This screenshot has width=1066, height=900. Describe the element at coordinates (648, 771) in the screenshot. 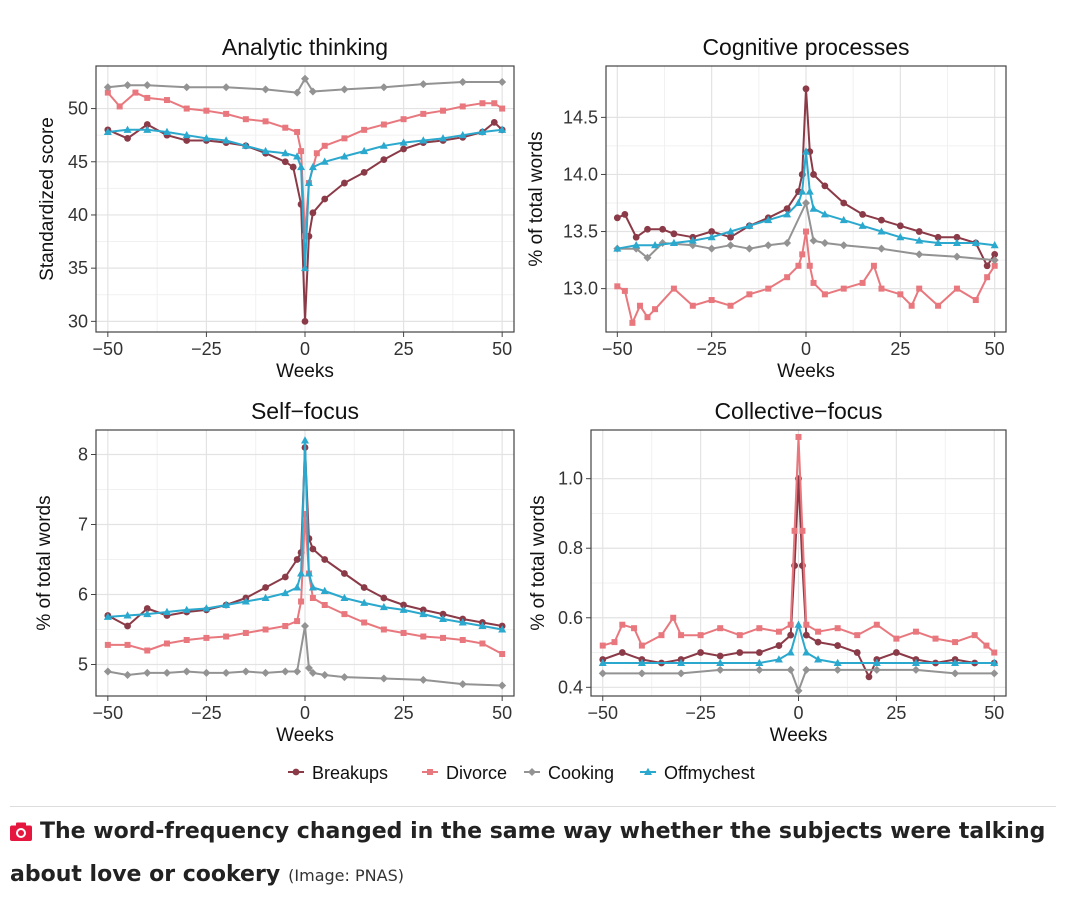

I see `legend-key-marker` at that location.